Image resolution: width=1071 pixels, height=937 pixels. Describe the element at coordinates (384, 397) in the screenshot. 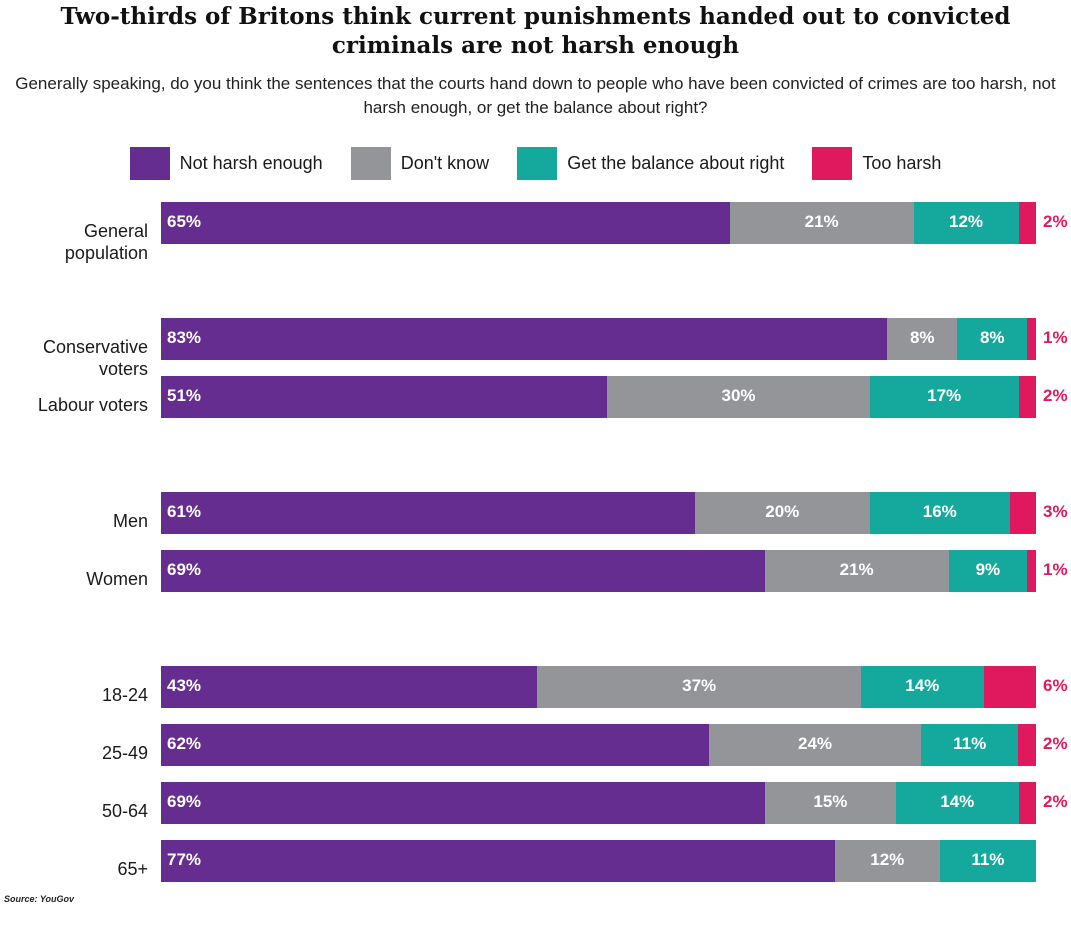

I see `bar-segment: 51%` at that location.